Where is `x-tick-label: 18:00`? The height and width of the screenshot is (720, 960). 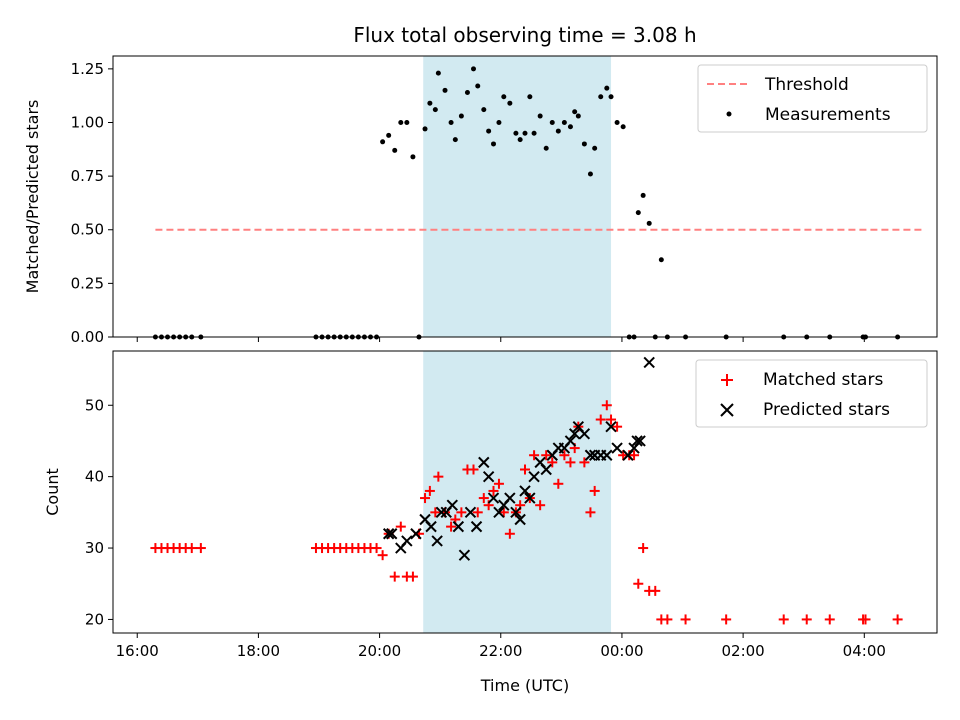 x-tick-label: 18:00 is located at coordinates (258, 651).